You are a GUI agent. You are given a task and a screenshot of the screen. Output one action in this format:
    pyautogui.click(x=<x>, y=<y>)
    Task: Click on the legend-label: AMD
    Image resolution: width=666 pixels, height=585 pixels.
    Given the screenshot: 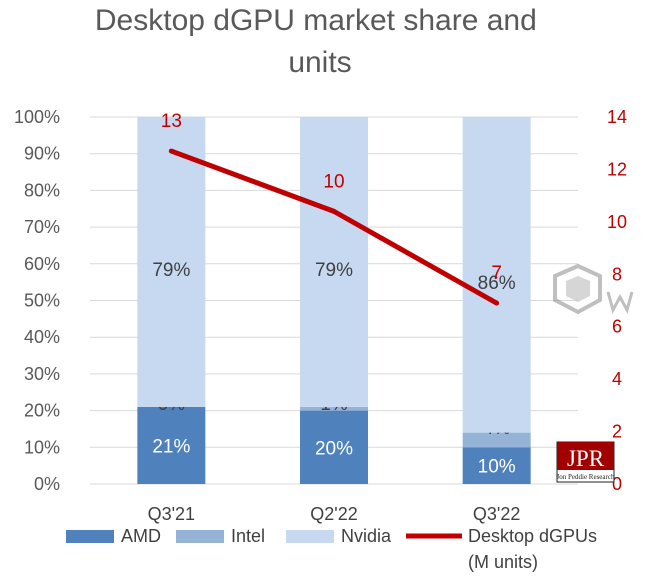 What is the action you would take?
    pyautogui.click(x=141, y=536)
    